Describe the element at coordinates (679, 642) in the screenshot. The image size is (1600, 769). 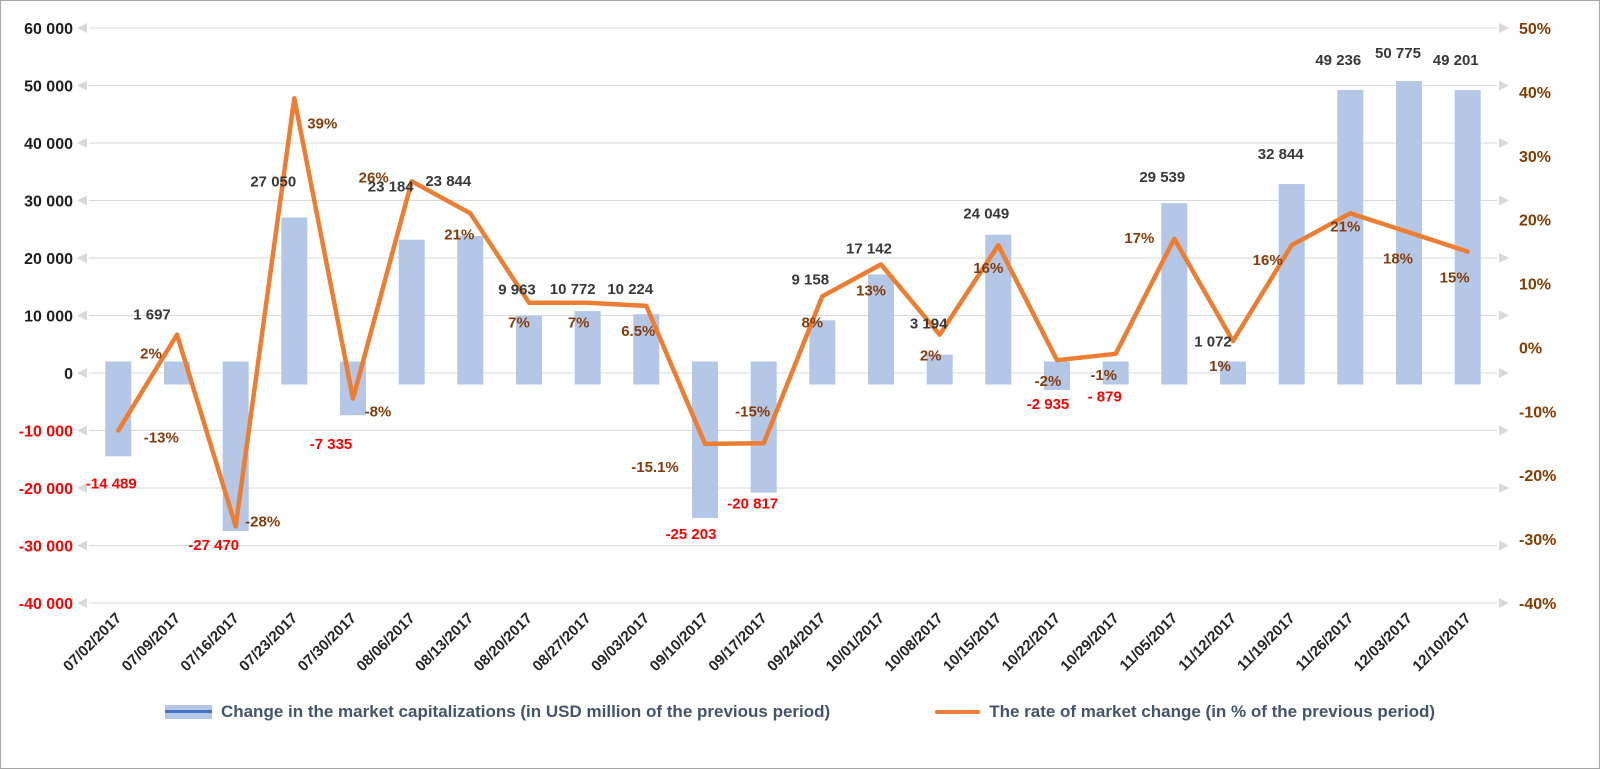
I see `x-axis-tick: 09/10/2017` at that location.